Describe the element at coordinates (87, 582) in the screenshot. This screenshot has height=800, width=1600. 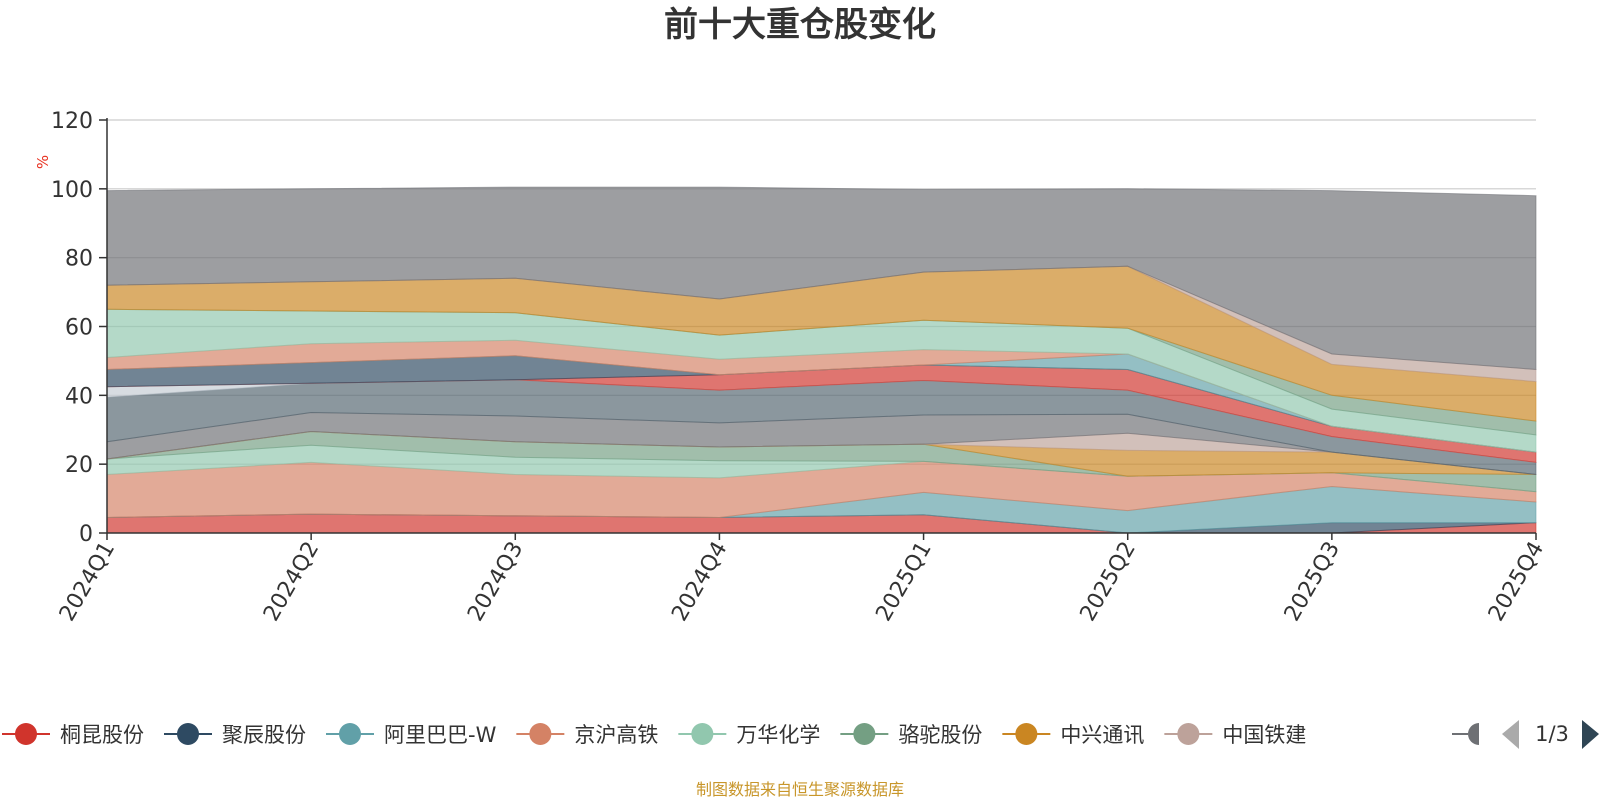
I see `x-tick-label: 2024Q1` at that location.